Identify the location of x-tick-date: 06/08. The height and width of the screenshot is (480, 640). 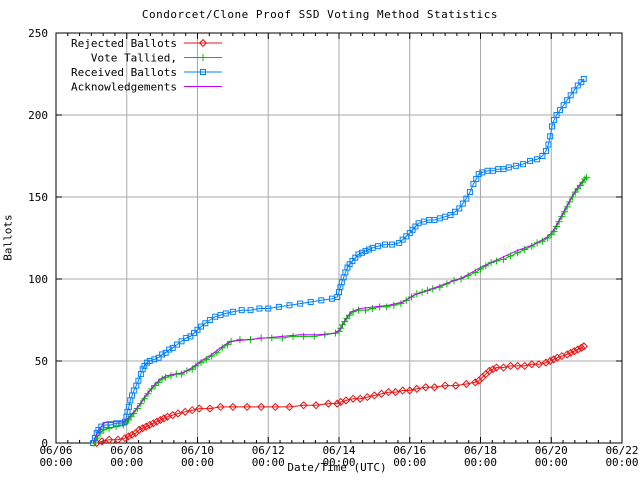
(126, 450).